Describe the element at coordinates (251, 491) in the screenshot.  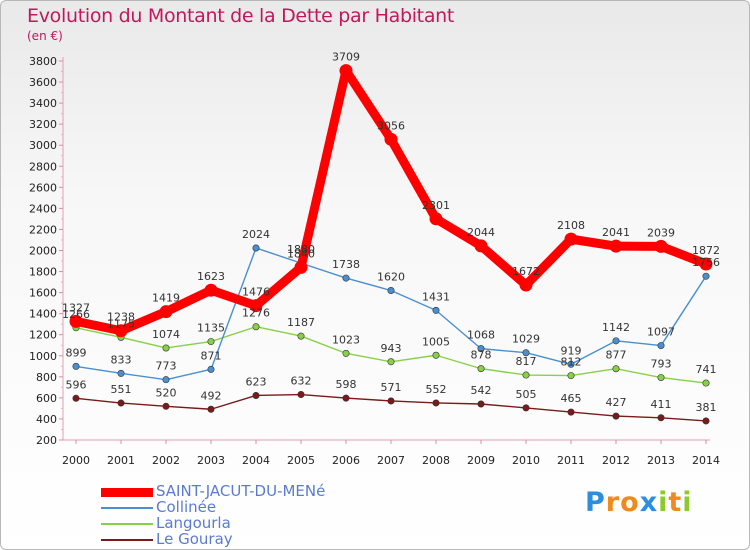
I see `legend-item: SAINT-JACUT-DU-MENé` at that location.